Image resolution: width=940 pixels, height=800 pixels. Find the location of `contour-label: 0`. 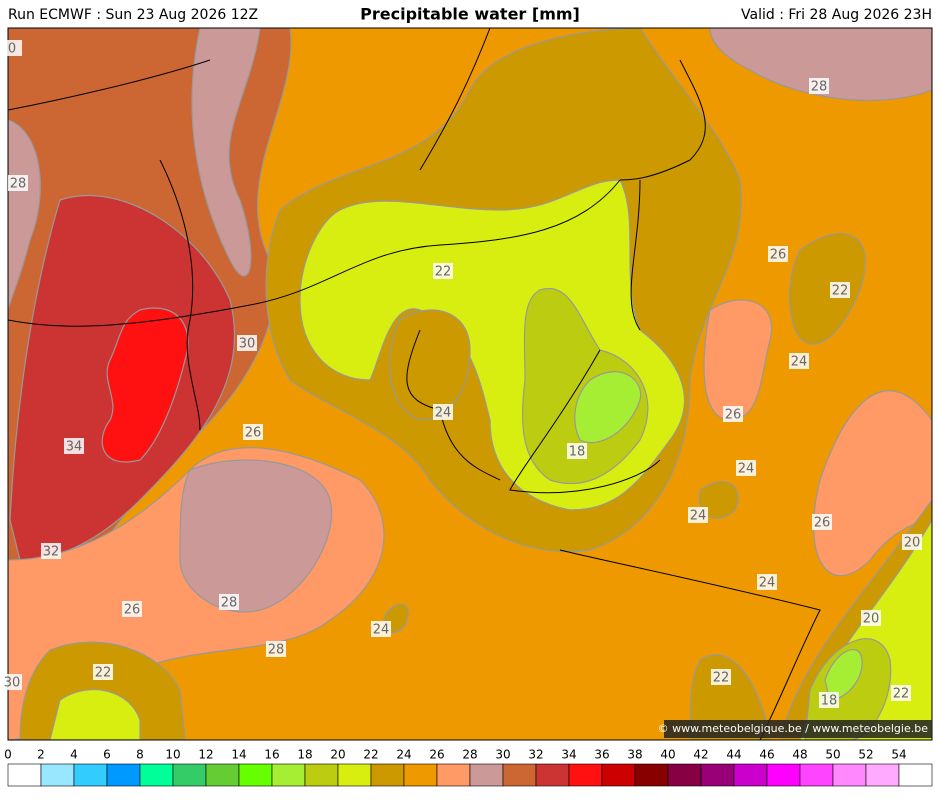

contour-label: 0 is located at coordinates (12, 49).